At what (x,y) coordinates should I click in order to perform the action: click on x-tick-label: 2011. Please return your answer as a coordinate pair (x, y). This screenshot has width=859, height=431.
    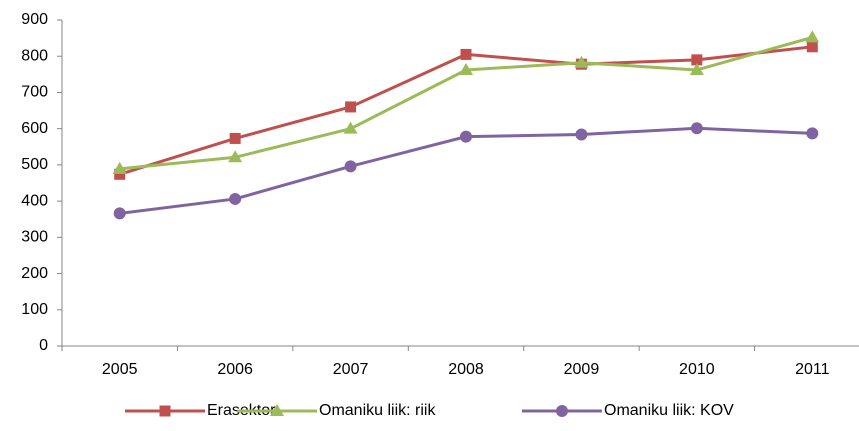
    Looking at the image, I should click on (812, 369).